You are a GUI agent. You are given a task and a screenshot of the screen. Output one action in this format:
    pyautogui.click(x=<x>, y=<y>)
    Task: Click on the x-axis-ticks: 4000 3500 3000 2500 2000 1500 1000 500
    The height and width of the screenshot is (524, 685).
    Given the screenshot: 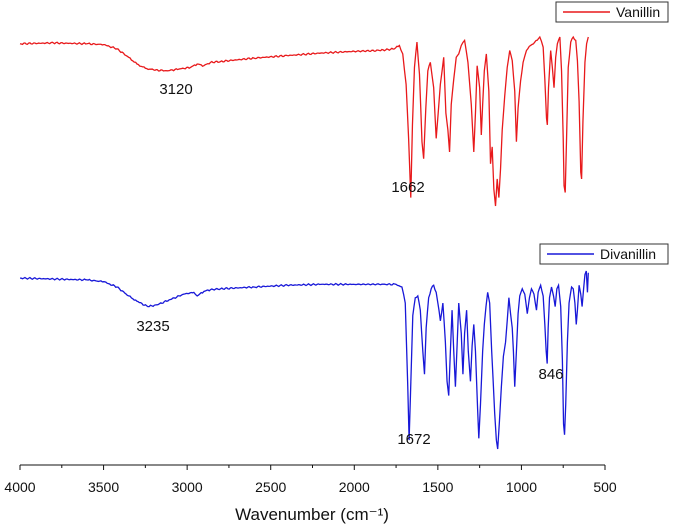 What is the action you would take?
    pyautogui.click(x=310, y=480)
    